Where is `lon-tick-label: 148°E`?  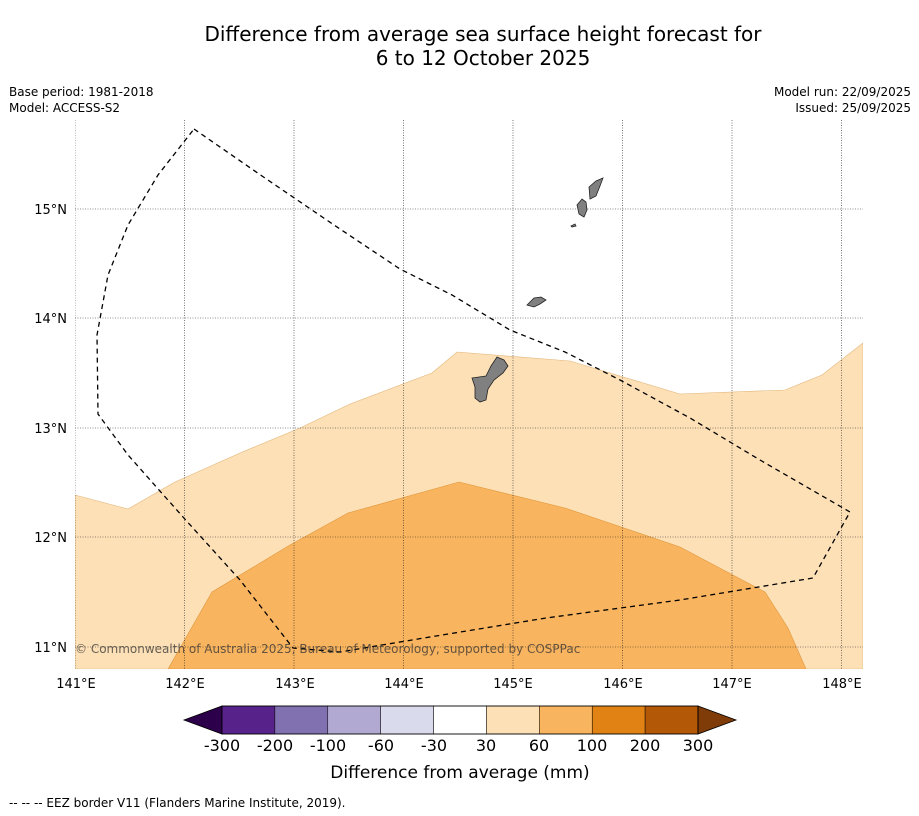 lon-tick-label: 148°E is located at coordinates (842, 684).